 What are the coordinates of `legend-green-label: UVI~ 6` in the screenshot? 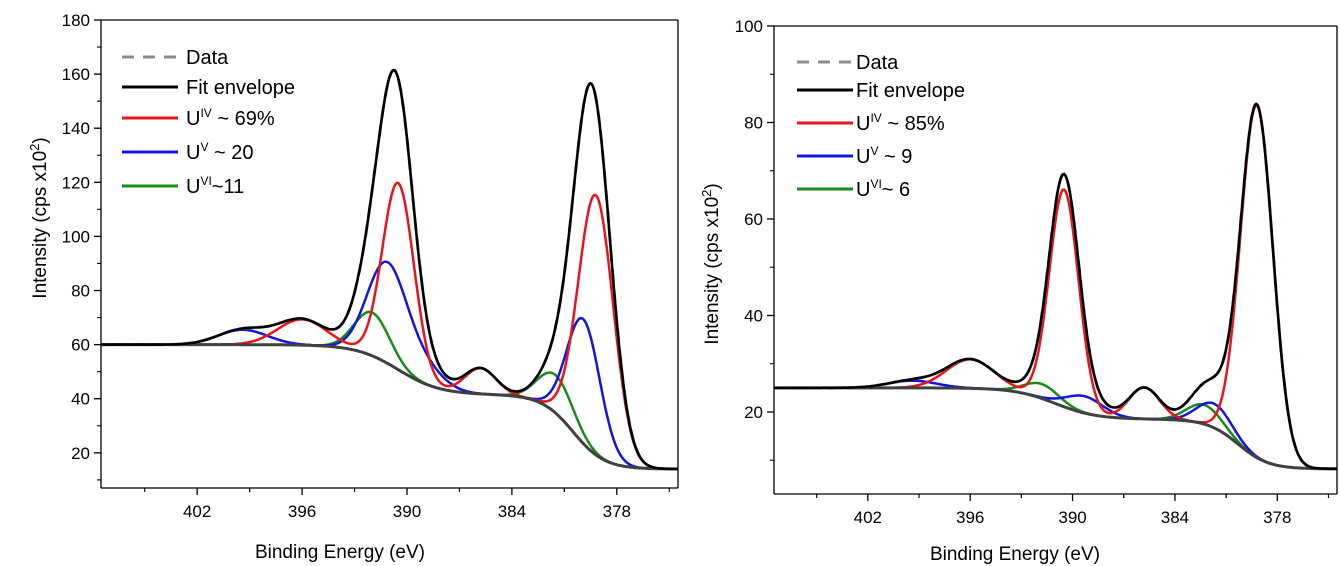 It's located at (883, 189).